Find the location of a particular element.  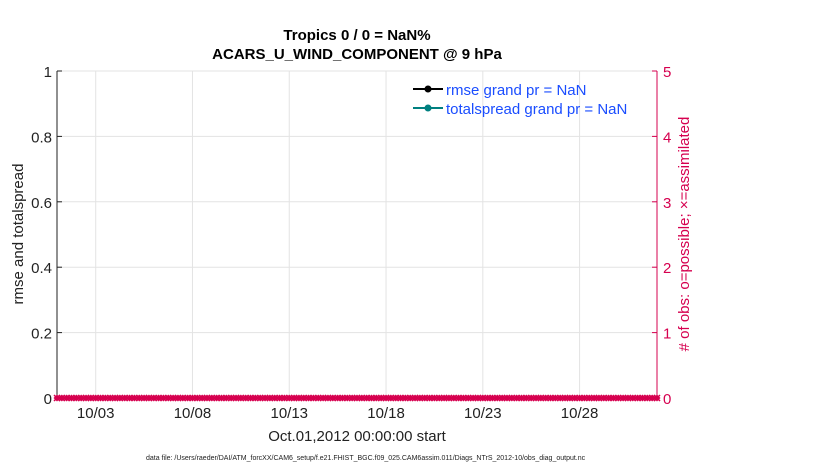

x-tick-label: 10/13 is located at coordinates (289, 413).